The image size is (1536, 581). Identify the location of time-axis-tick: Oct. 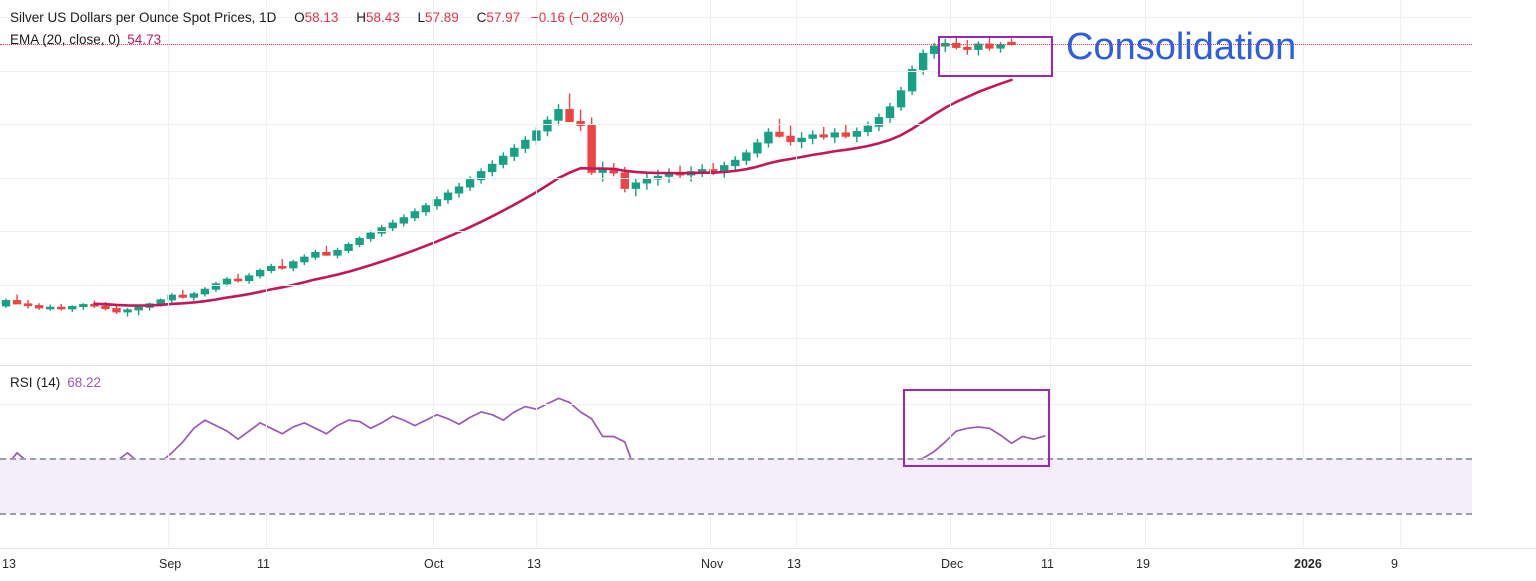
(434, 564).